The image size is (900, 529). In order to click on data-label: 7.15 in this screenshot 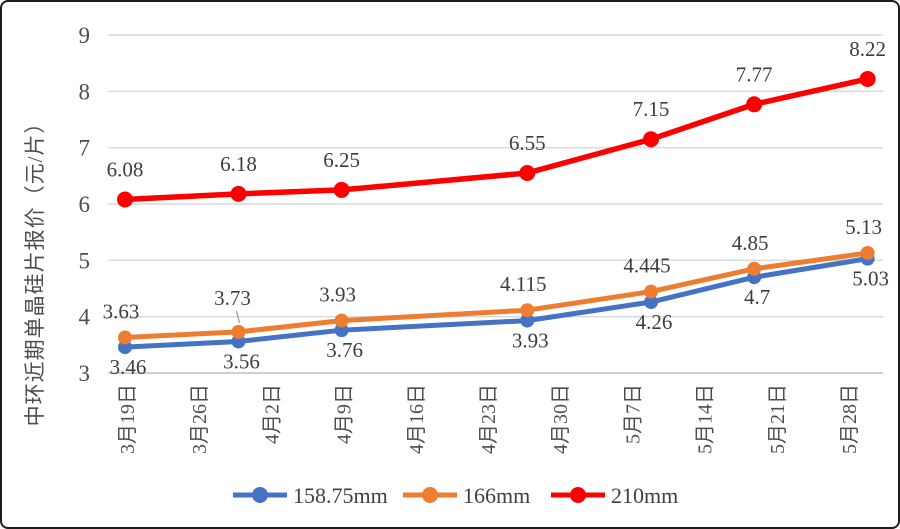, I will do `click(651, 109)`.